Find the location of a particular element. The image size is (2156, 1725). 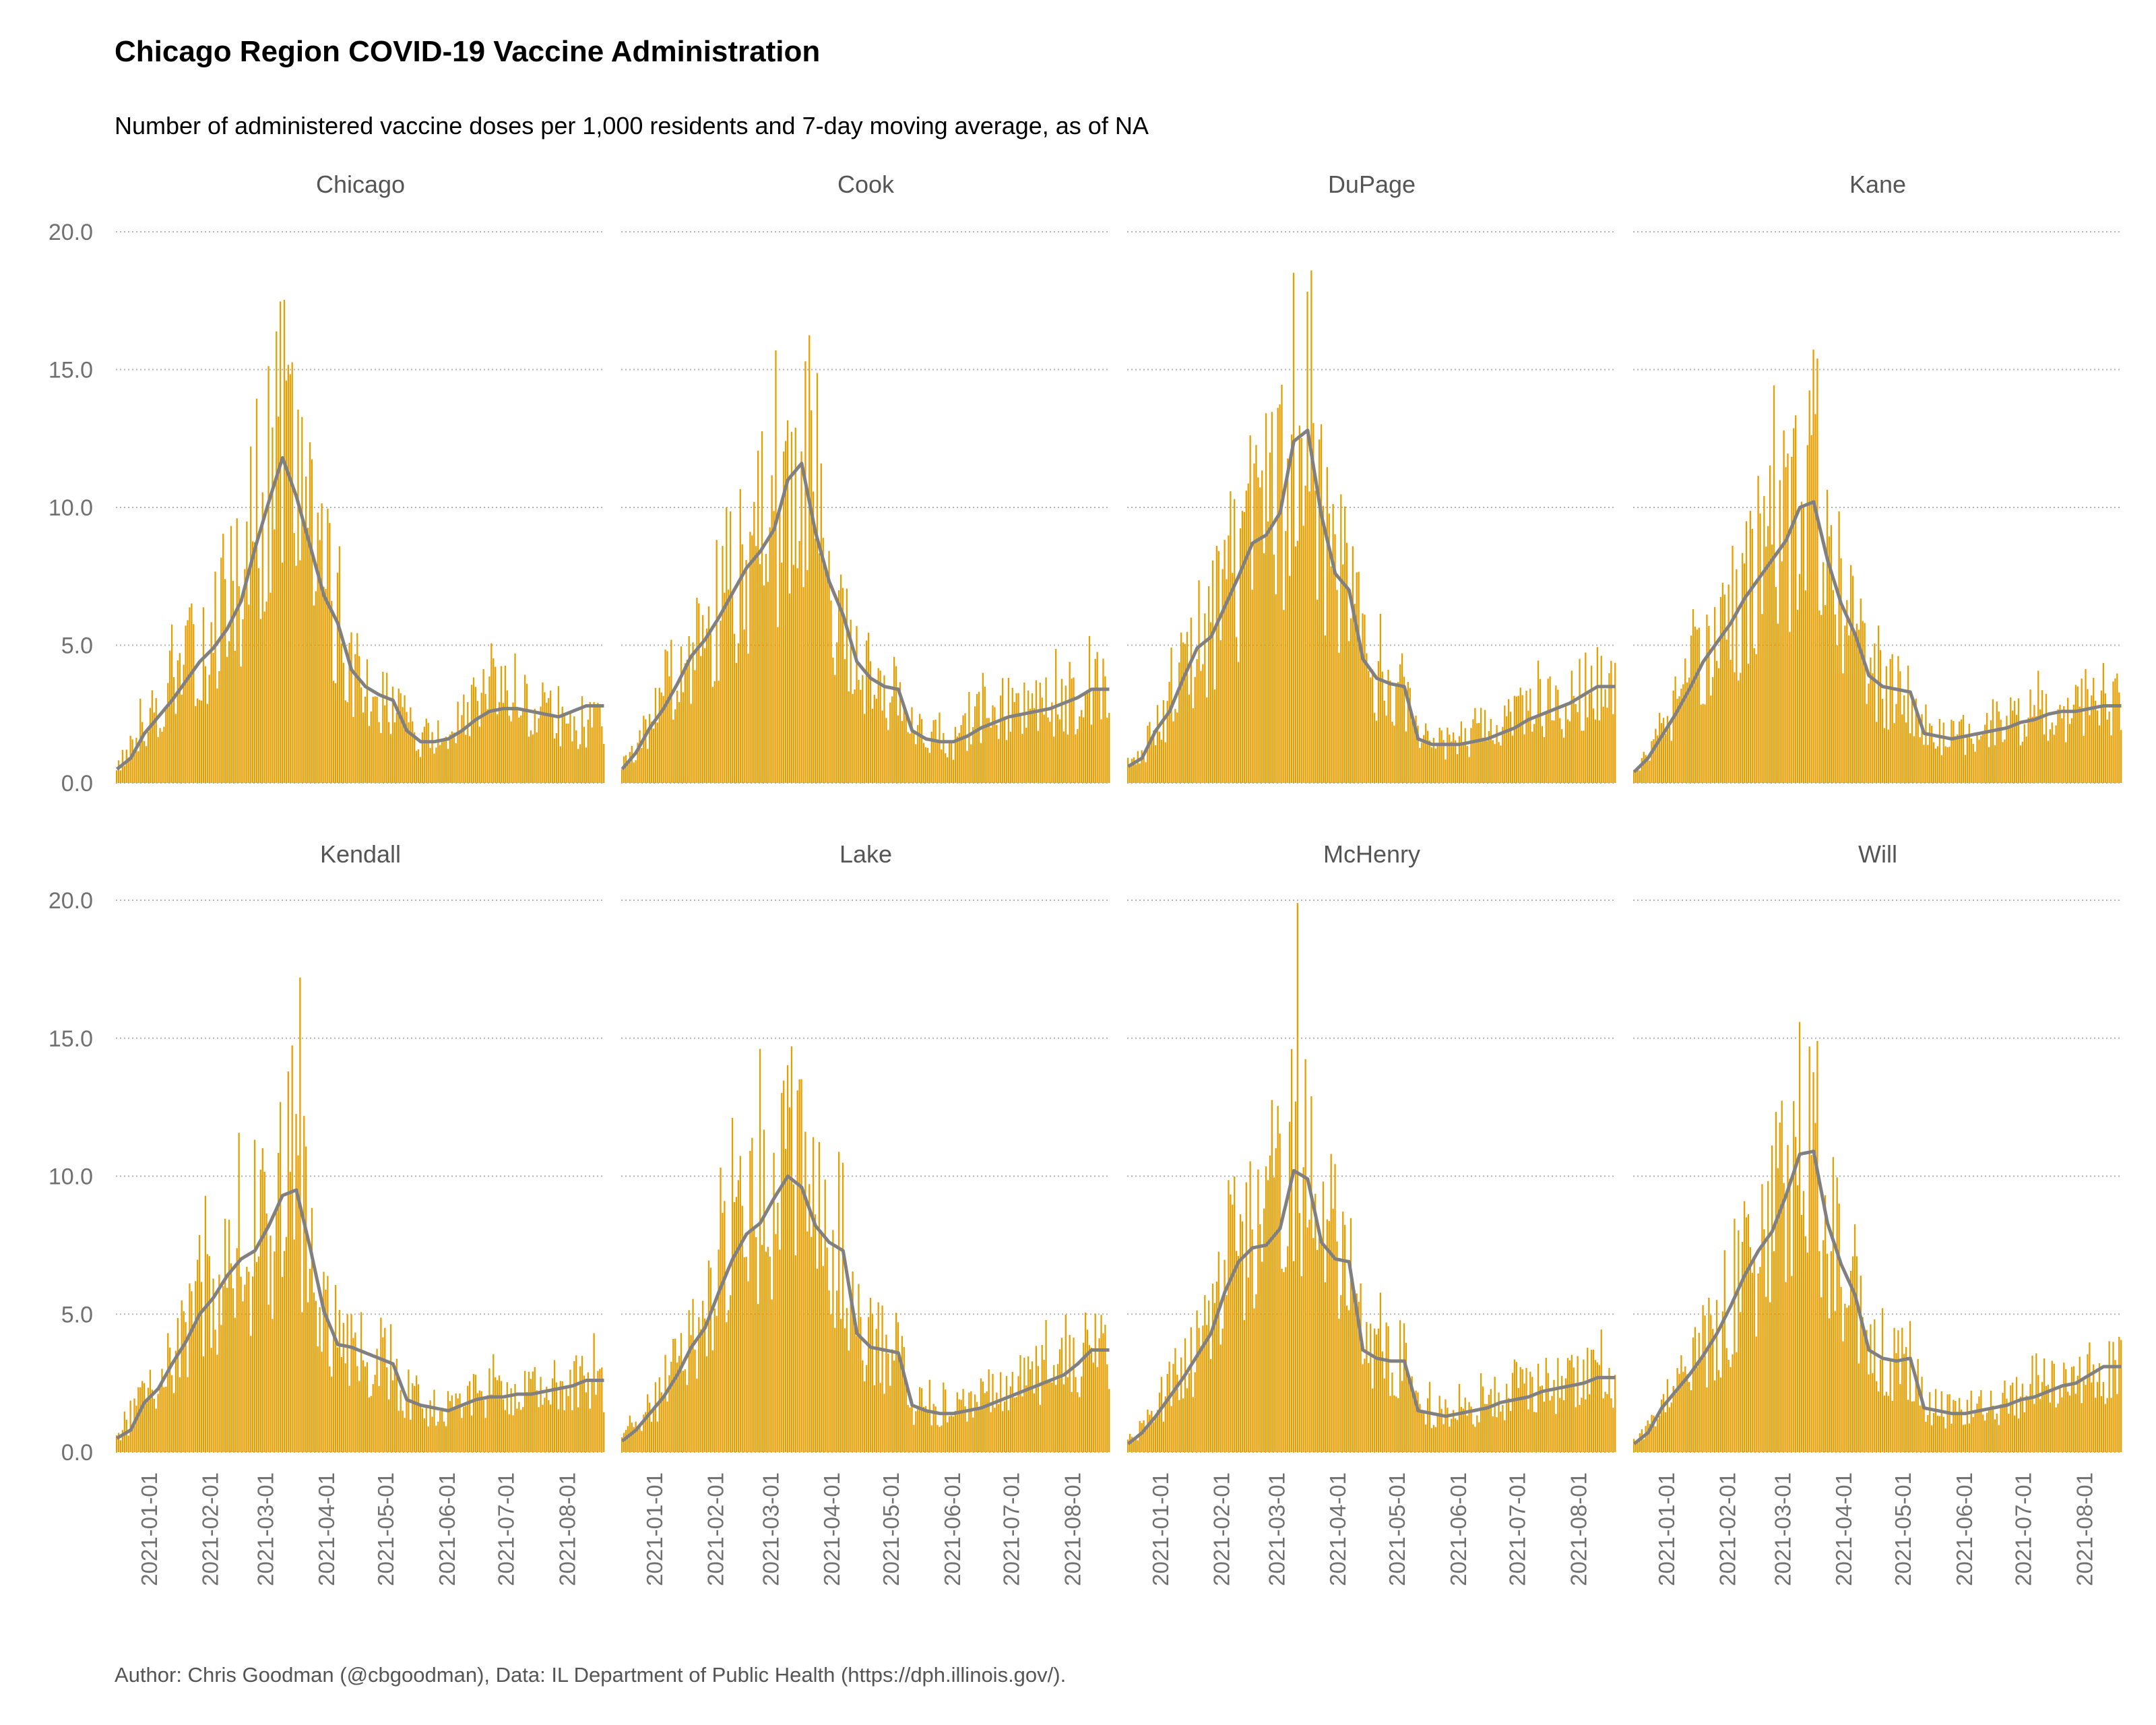

y-tick-label: 20.0 is located at coordinates (71, 901).